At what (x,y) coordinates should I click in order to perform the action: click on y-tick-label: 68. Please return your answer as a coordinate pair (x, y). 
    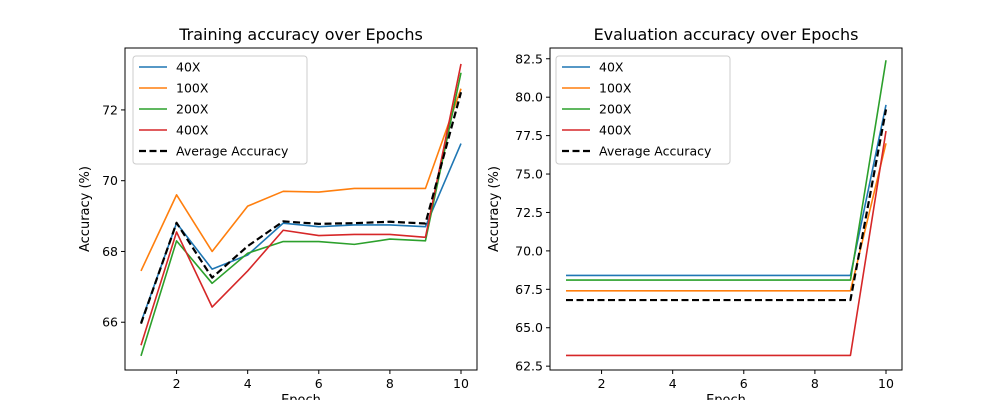
    Looking at the image, I should click on (110, 251).